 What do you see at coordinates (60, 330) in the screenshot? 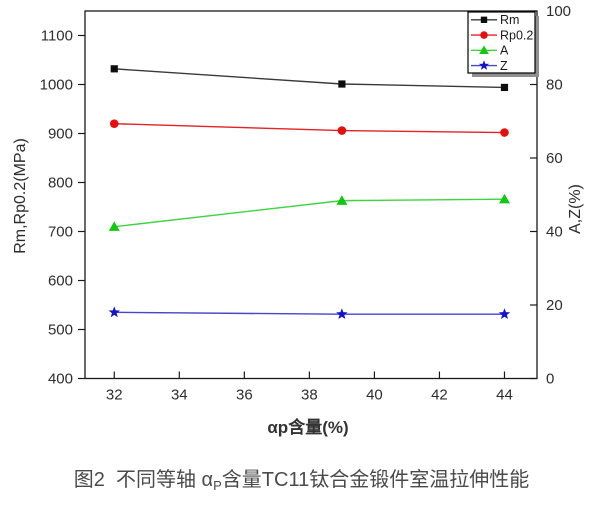
I see `left-tick-label: 500` at bounding box center [60, 330].